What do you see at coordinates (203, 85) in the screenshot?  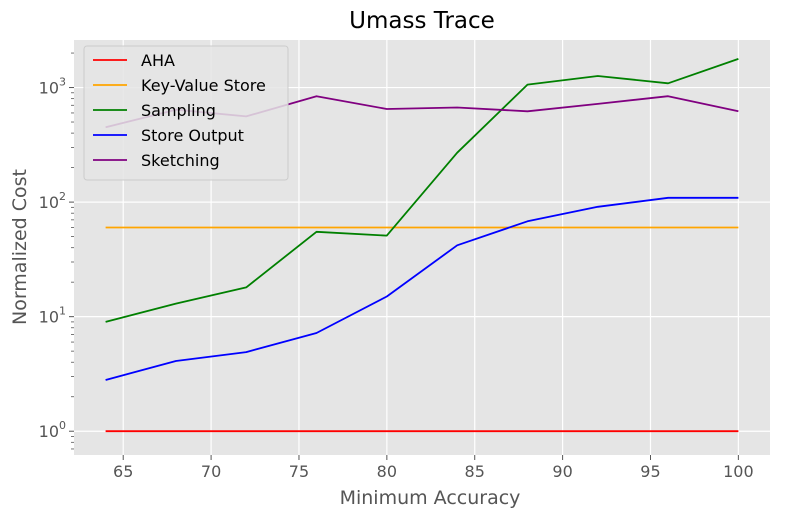 I see `legend-label-key-value-store: Key-Value Store` at bounding box center [203, 85].